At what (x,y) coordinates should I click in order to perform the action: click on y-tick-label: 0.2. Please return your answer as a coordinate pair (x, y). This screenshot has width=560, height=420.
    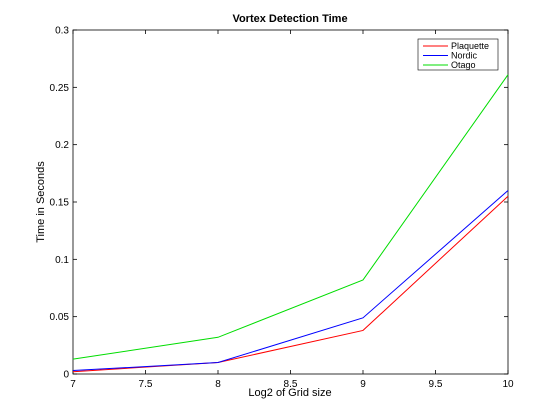
    Looking at the image, I should click on (62, 145).